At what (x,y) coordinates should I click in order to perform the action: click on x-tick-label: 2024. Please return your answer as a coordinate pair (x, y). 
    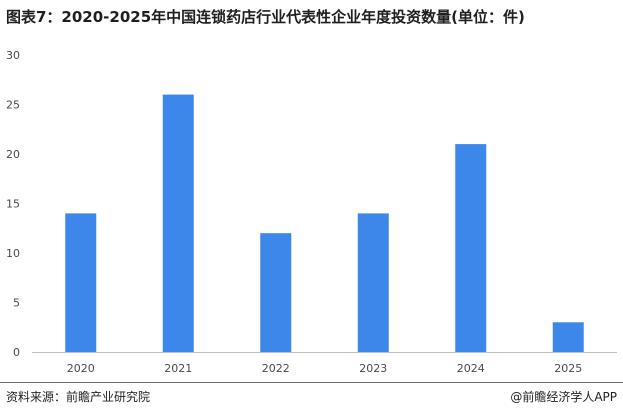
    Looking at the image, I should click on (471, 368).